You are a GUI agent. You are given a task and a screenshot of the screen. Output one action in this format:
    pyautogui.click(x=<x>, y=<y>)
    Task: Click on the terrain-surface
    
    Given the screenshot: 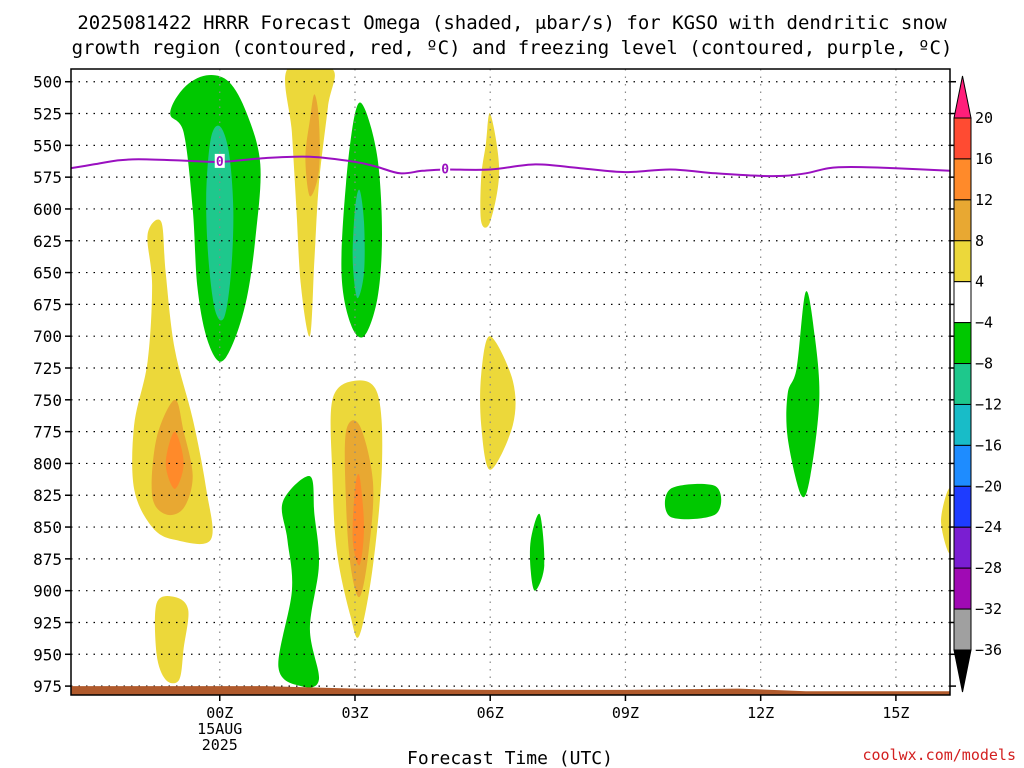 What is the action you would take?
    pyautogui.click(x=510, y=690)
    